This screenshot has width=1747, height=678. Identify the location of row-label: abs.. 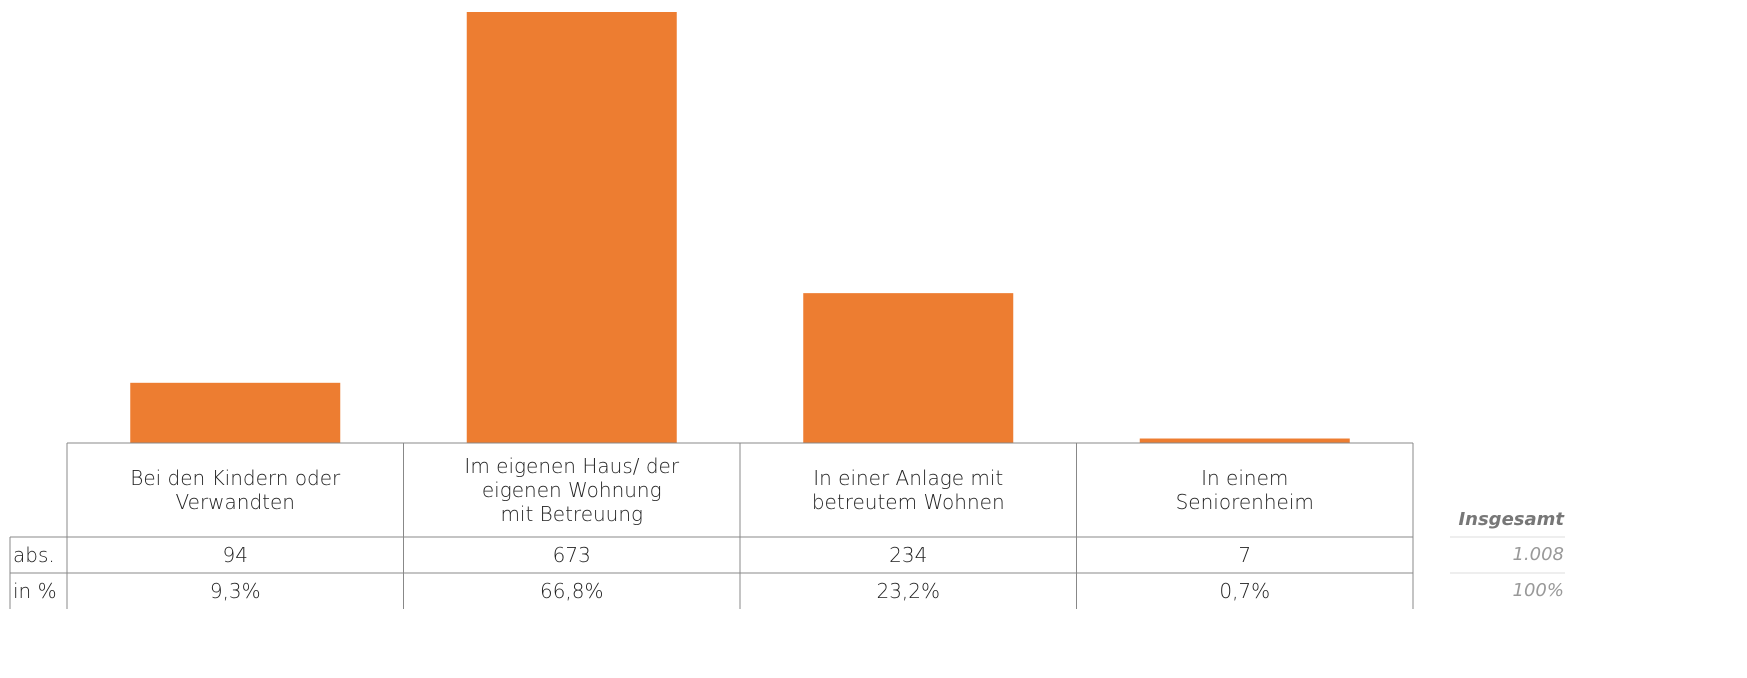
(34, 555).